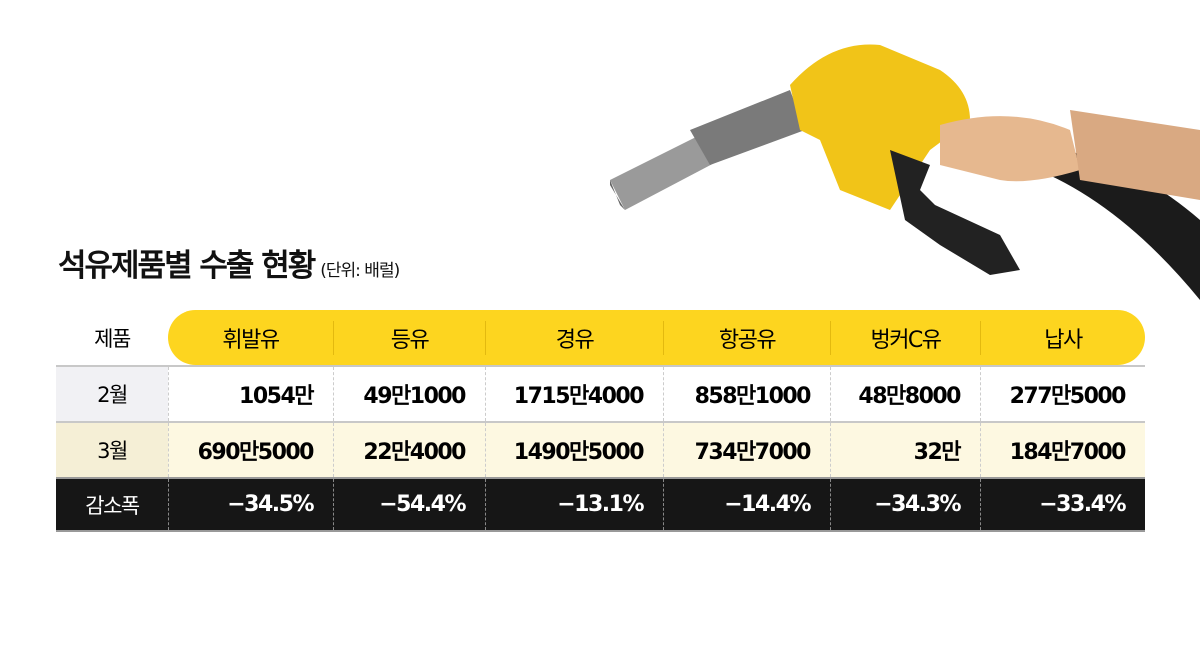  What do you see at coordinates (112, 338) in the screenshot?
I see `corner-label: 제품` at bounding box center [112, 338].